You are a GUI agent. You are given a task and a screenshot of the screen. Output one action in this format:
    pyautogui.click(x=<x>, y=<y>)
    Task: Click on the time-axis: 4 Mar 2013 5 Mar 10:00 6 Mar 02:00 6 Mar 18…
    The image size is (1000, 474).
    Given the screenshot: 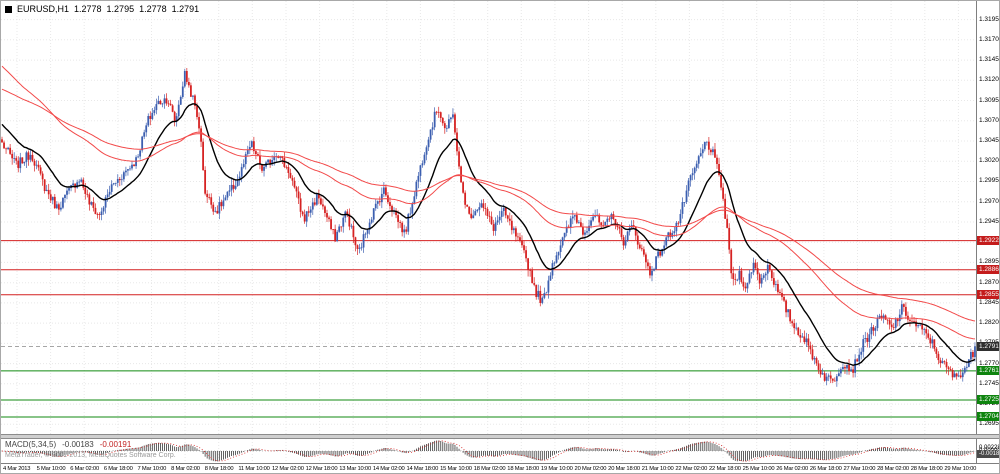 What is the action you would take?
    pyautogui.click(x=500, y=468)
    